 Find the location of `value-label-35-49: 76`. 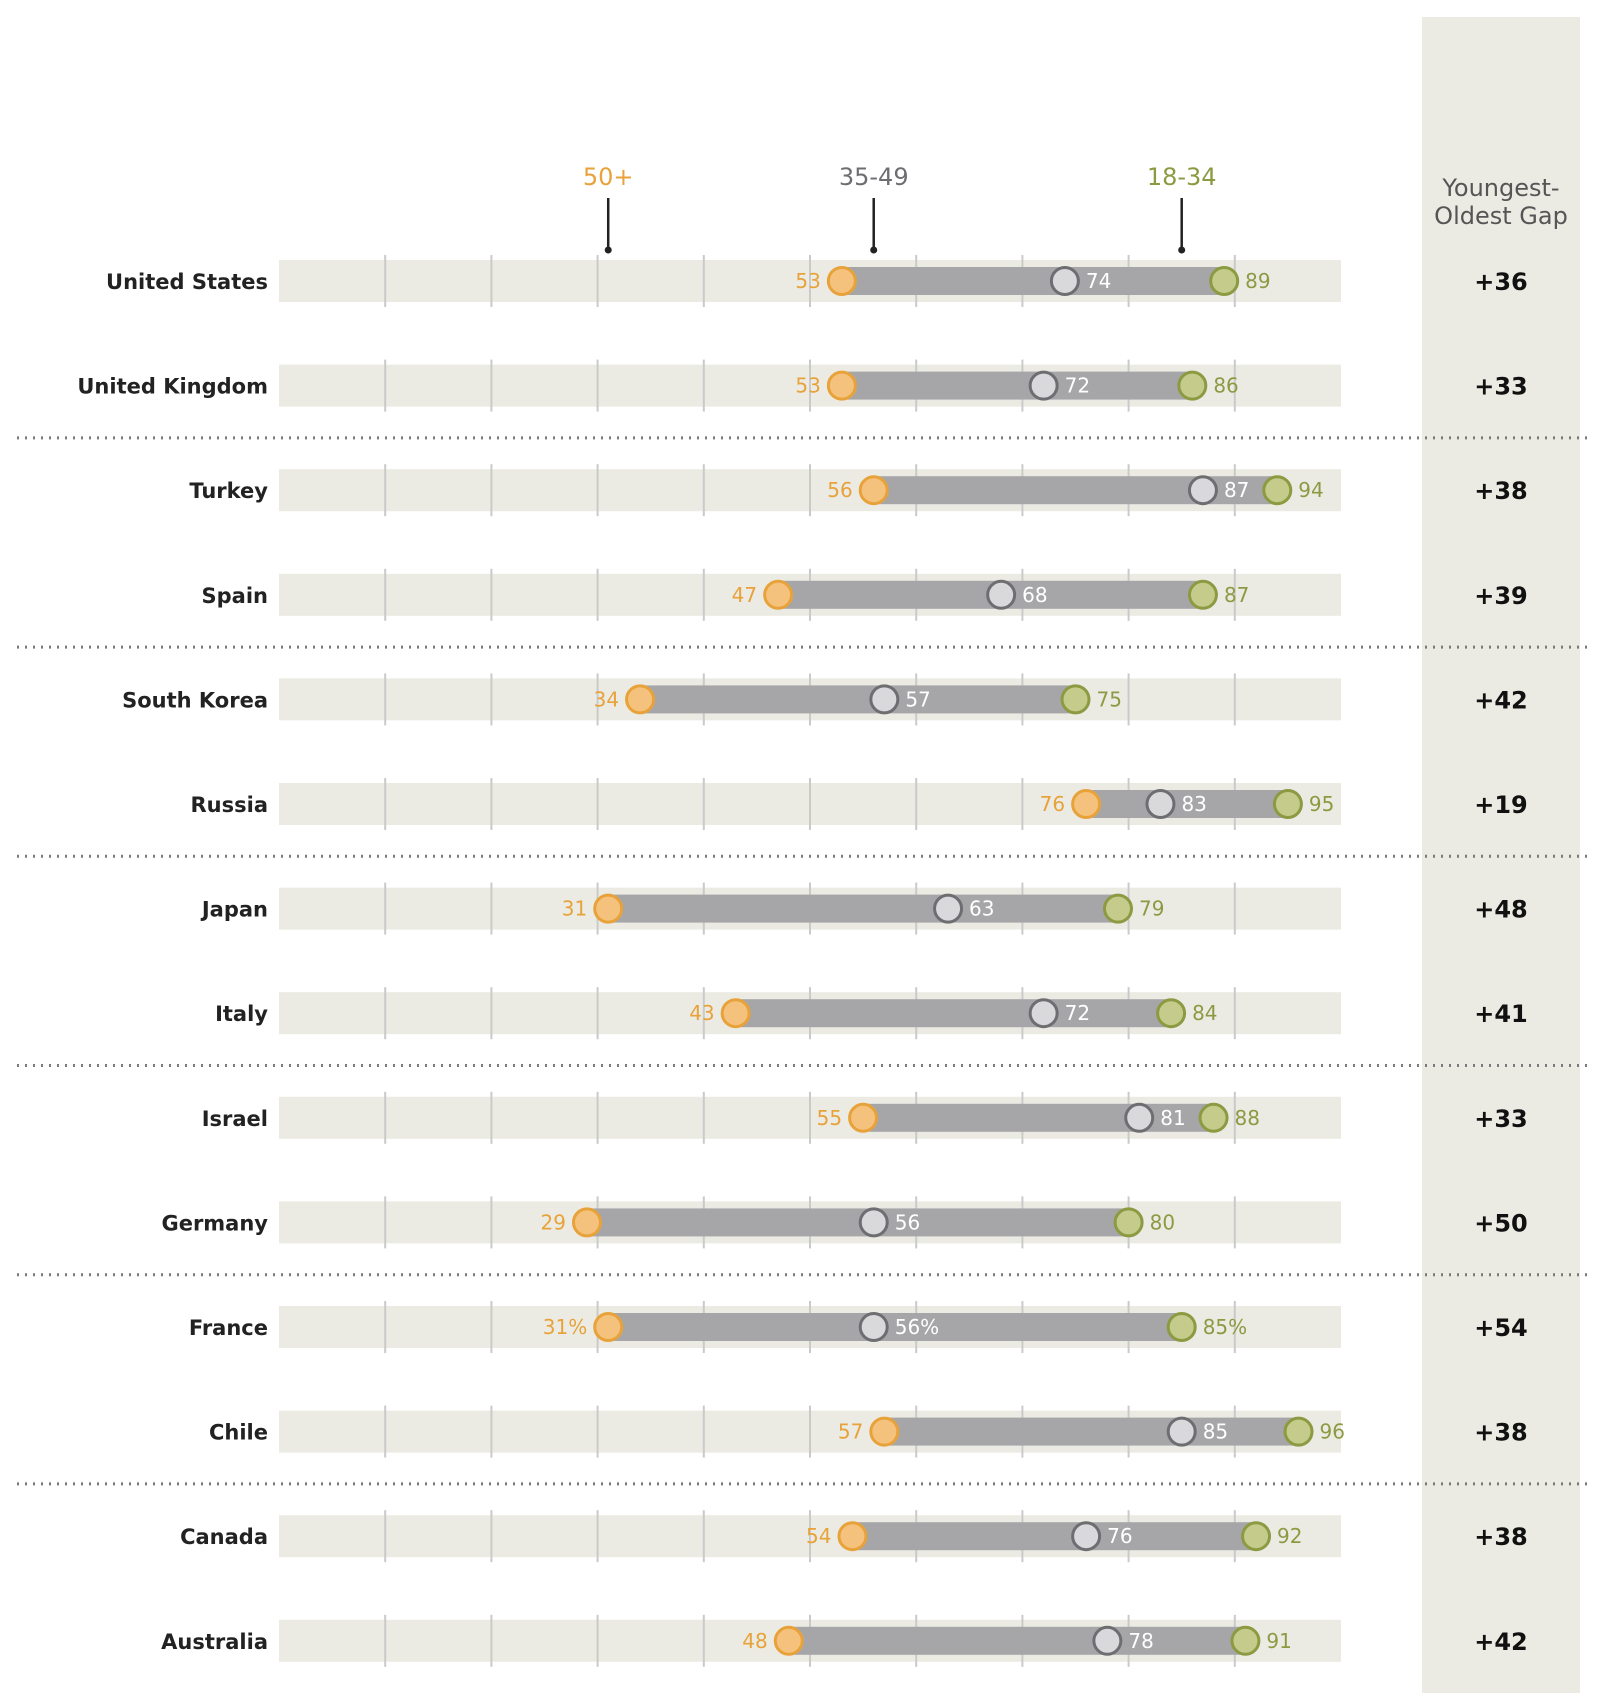

value-label-35-49: 76 is located at coordinates (1119, 1536).